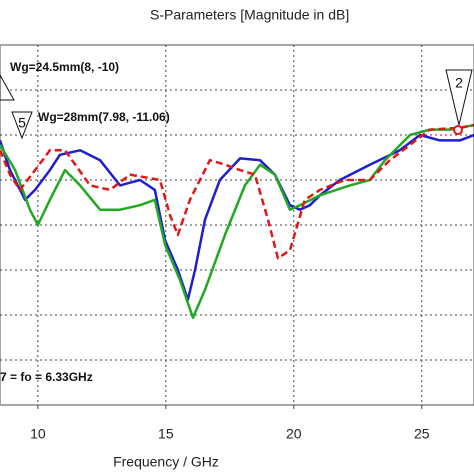 This screenshot has width=474, height=474. What do you see at coordinates (104, 117) in the screenshot?
I see `annotation: Wg=28mm(7.98, -11.06)` at bounding box center [104, 117].